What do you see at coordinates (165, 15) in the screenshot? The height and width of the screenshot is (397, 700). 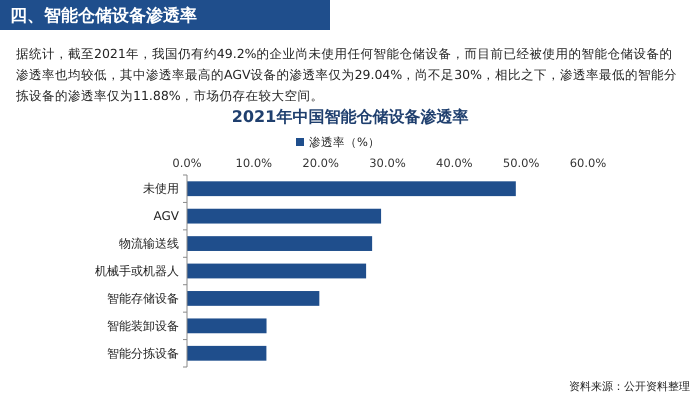 I see `header: 四、智能仓储设备渗透率` at bounding box center [165, 15].